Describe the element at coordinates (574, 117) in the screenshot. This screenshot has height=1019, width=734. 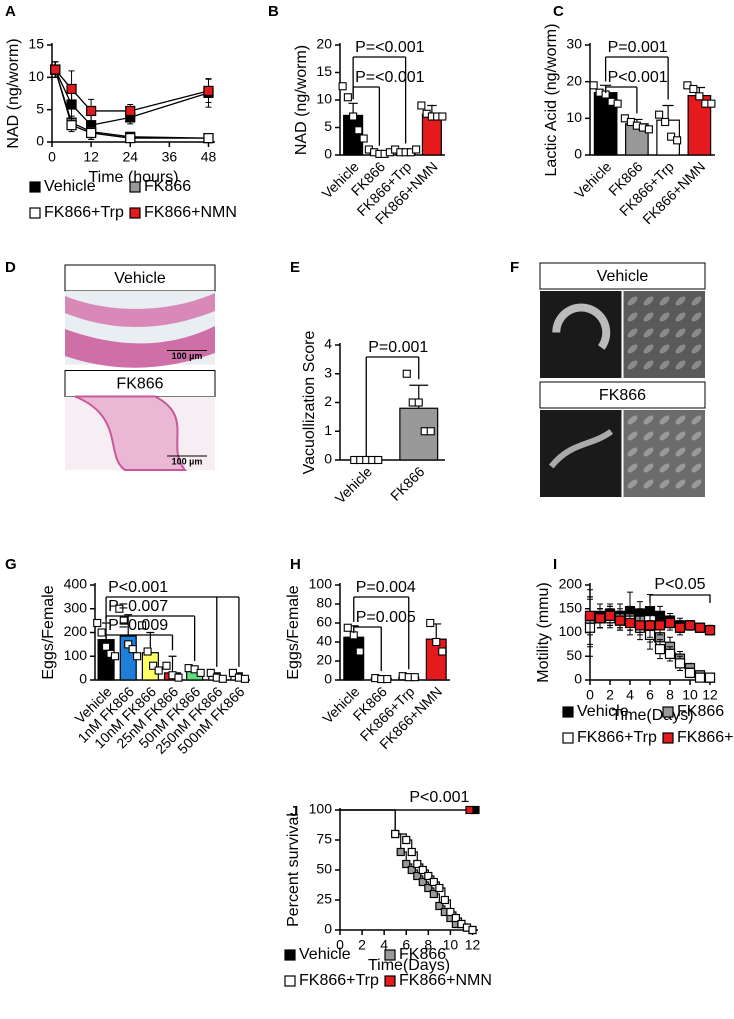
I see `y-tick-label: 10` at that location.